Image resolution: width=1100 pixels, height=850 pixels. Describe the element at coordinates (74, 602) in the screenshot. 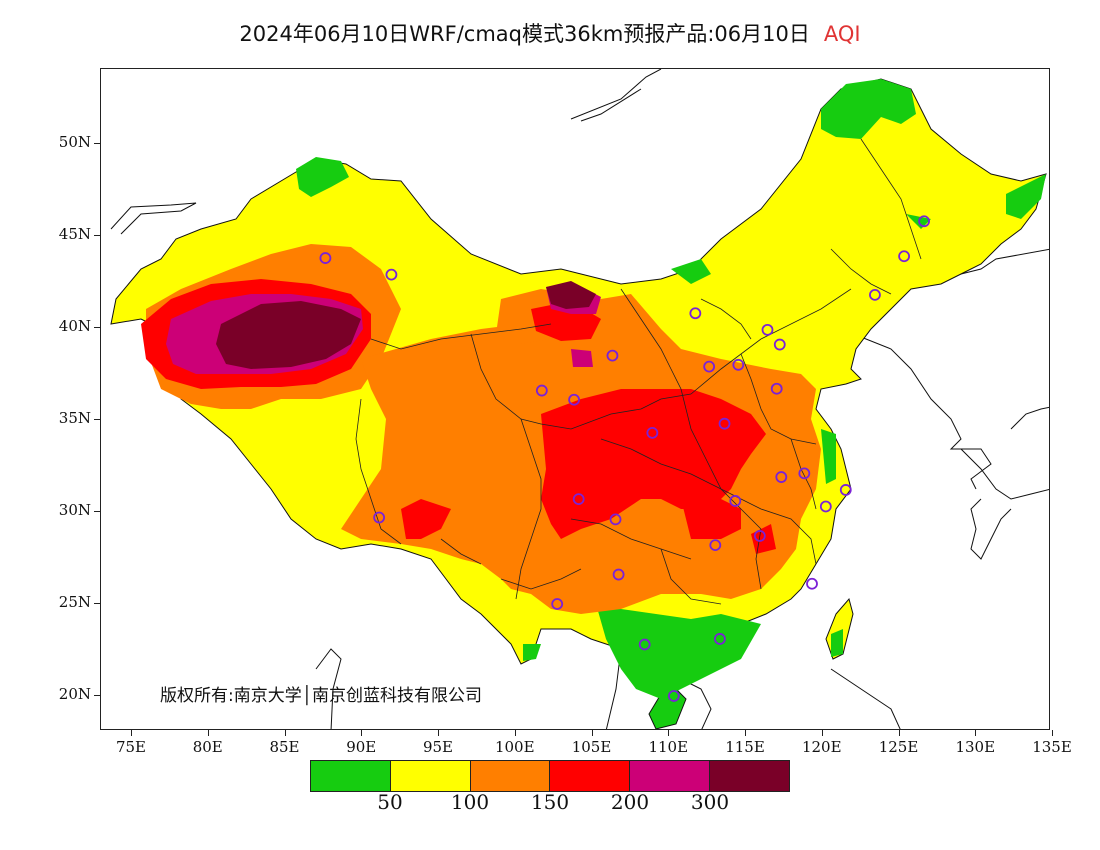

I see `y-tick-label: 25N` at that location.